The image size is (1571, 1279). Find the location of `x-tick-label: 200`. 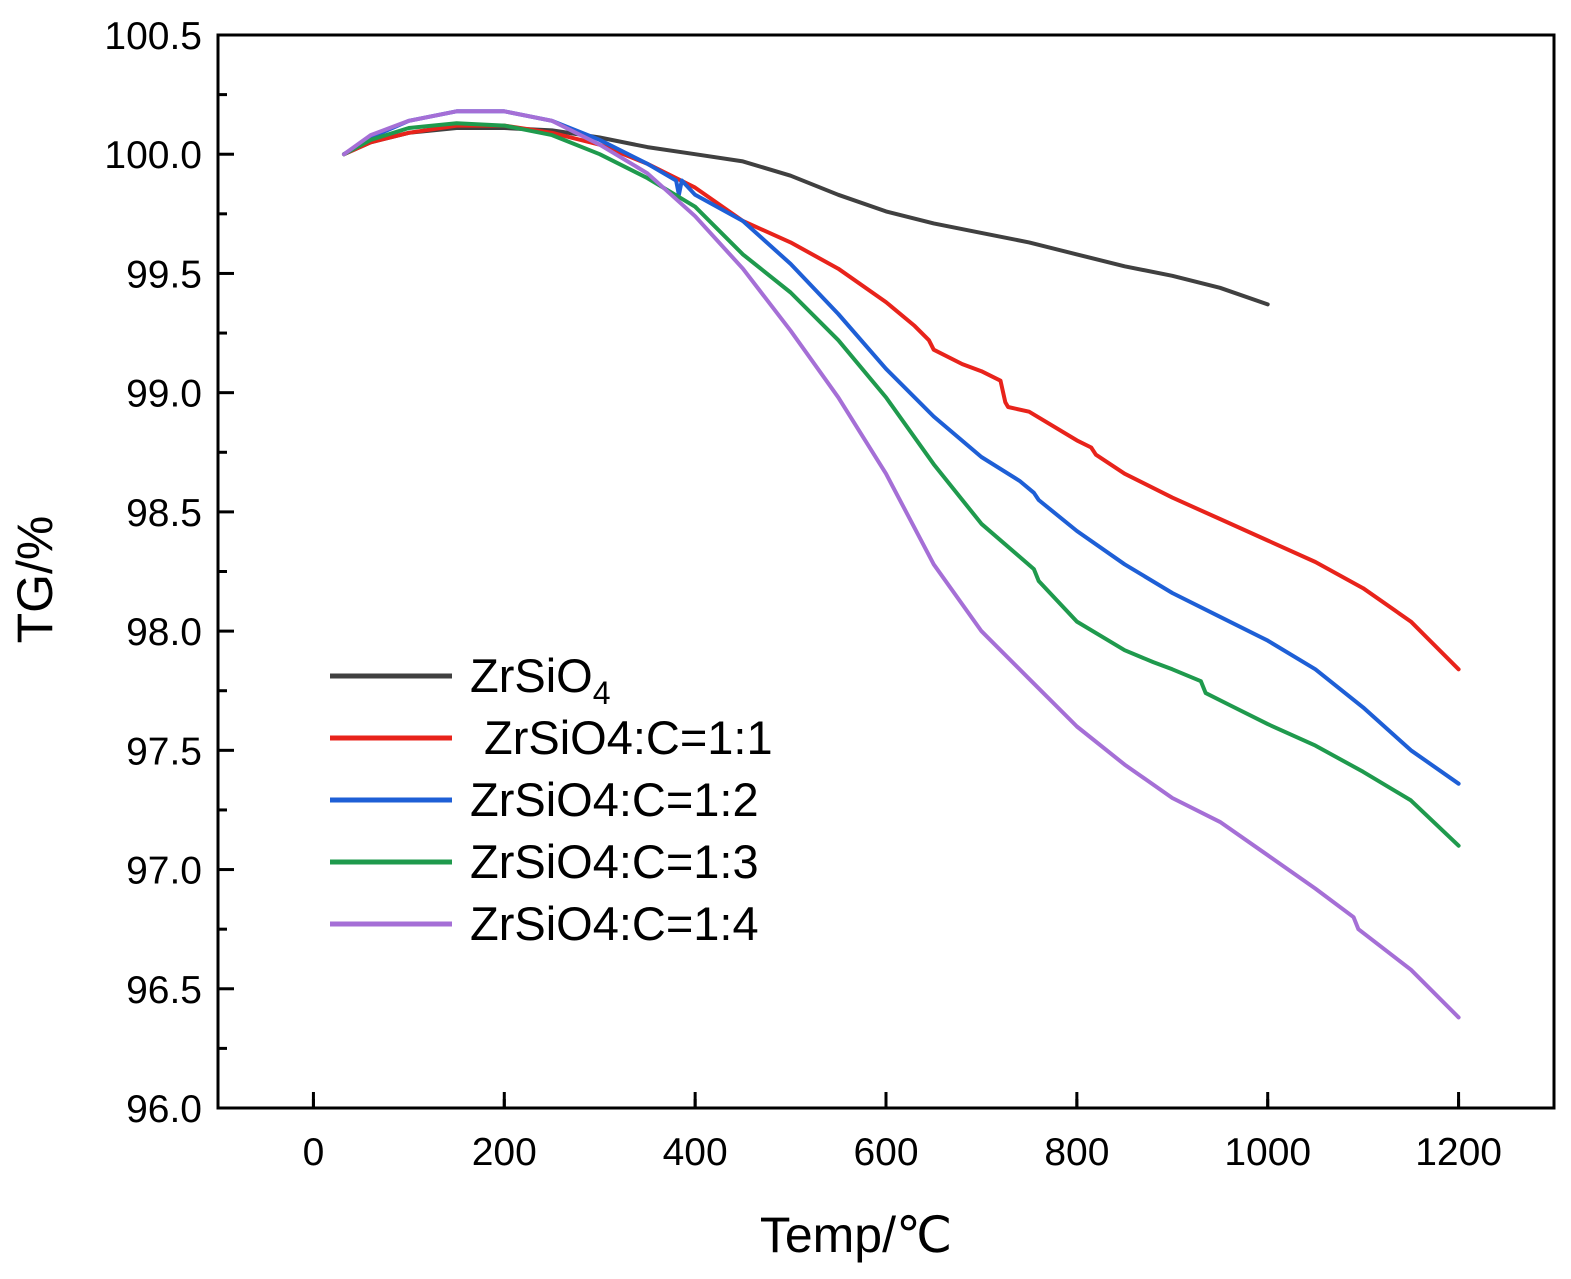

x-tick-label: 200 is located at coordinates (504, 1152).